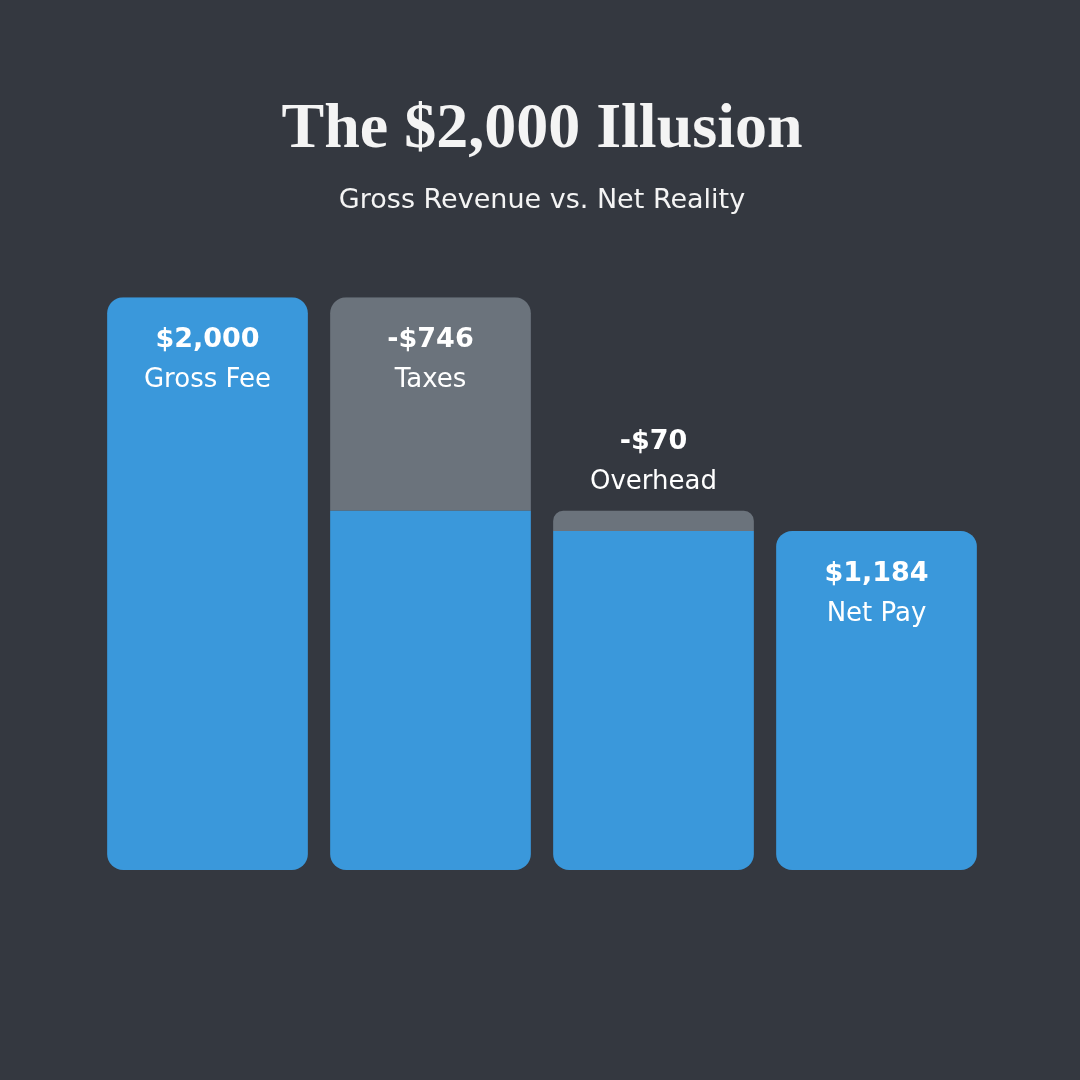 This screenshot has width=1080, height=1080. Describe the element at coordinates (876, 611) in the screenshot. I see `x-tick-label: Net Pay` at that location.